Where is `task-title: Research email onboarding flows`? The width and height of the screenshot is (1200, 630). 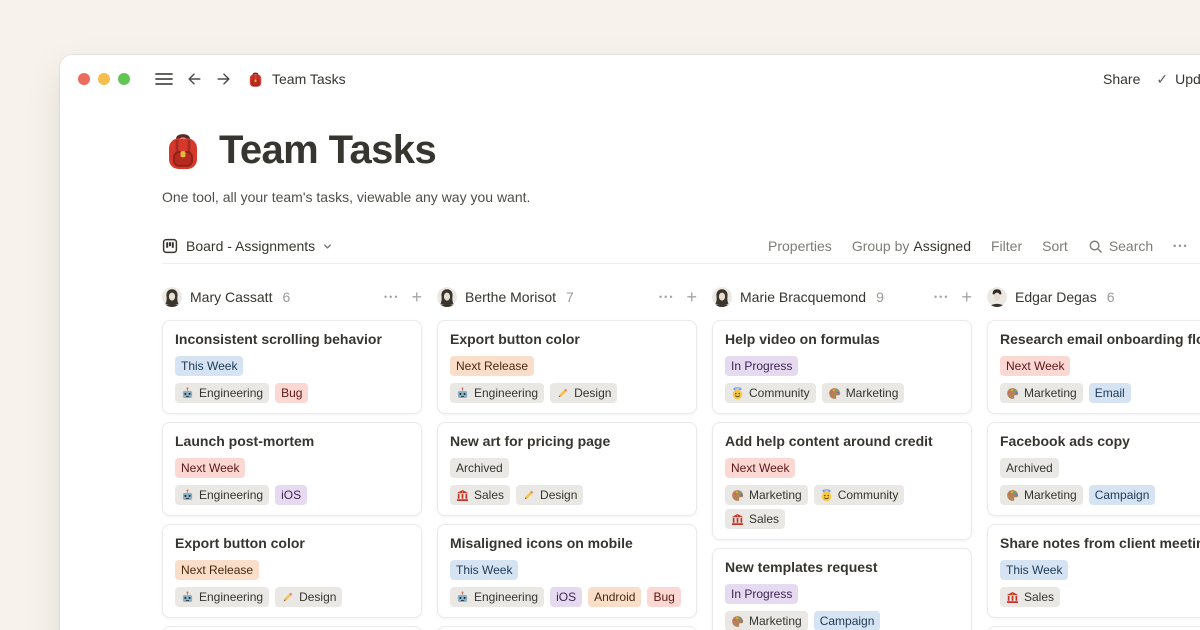 task-title: Research email onboarding flows is located at coordinates (1100, 339).